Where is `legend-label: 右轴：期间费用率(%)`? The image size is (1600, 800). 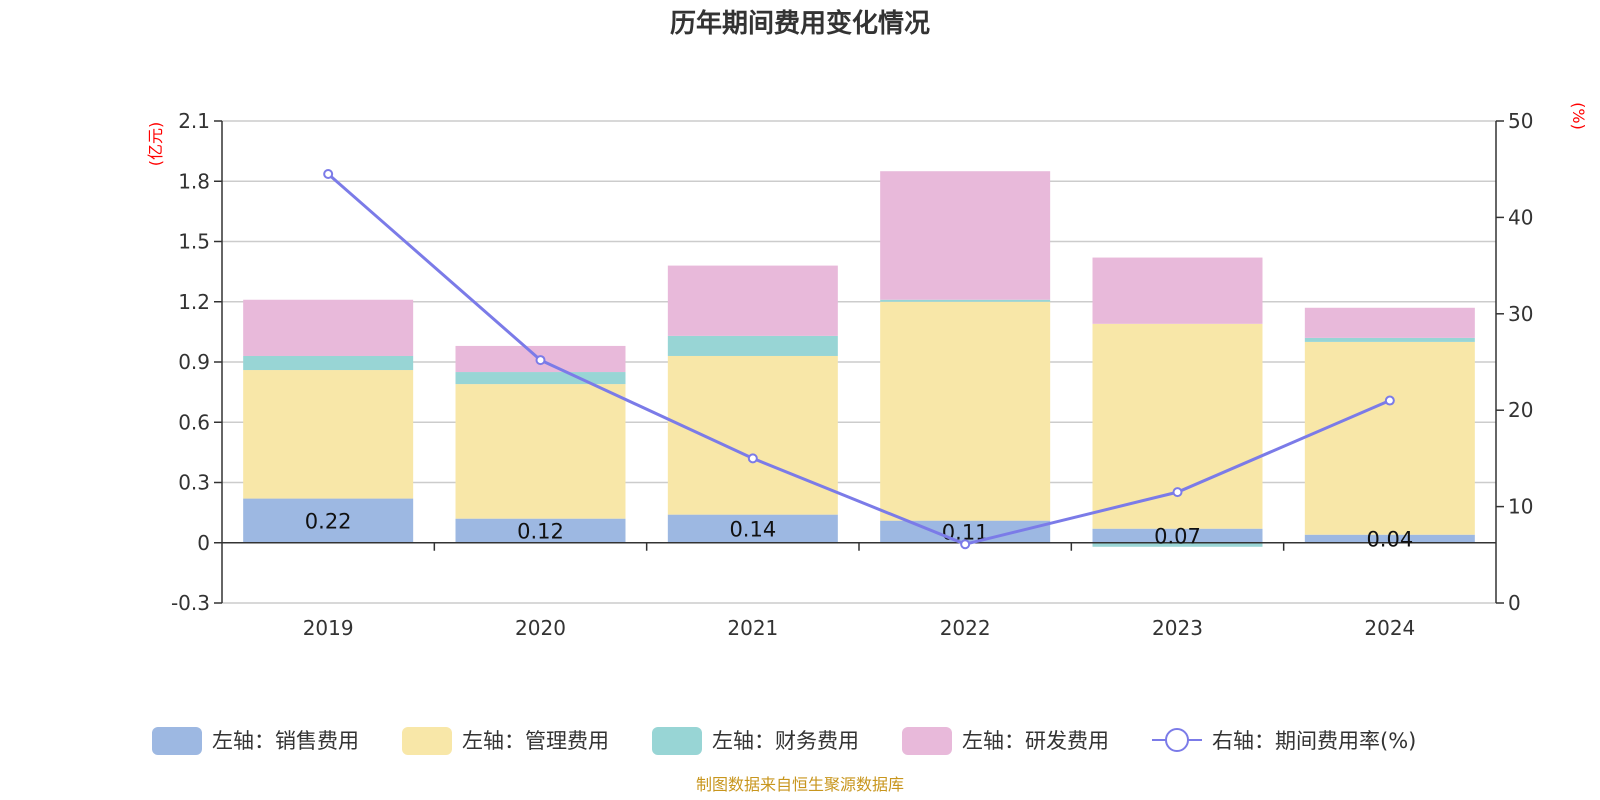 legend-label: 右轴：期间费用率(%) is located at coordinates (1314, 741).